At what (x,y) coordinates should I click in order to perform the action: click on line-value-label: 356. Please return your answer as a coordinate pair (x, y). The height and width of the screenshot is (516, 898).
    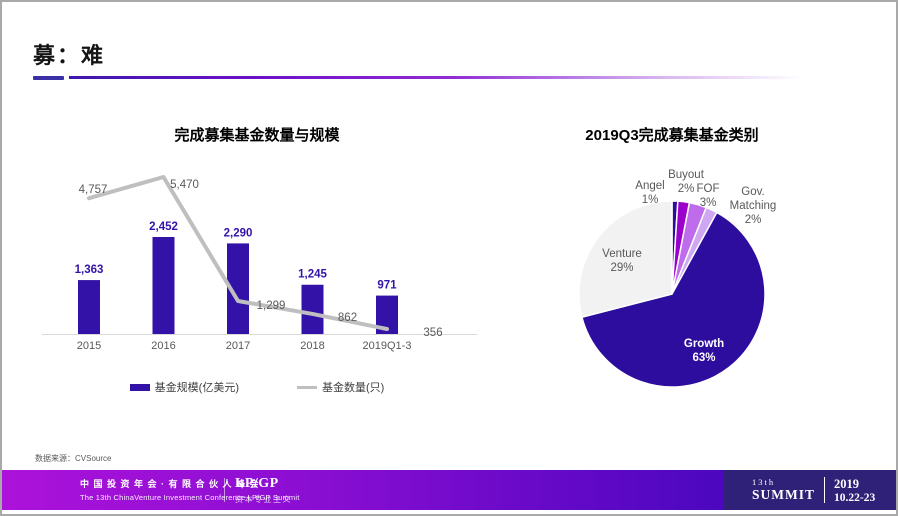
    Looking at the image, I should click on (432, 333).